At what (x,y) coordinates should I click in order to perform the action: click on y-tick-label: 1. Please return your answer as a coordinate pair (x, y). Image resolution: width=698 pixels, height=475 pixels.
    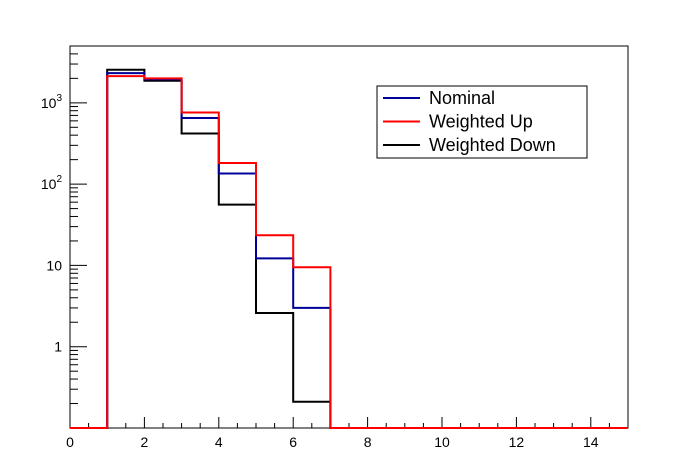
    Looking at the image, I should click on (58, 347).